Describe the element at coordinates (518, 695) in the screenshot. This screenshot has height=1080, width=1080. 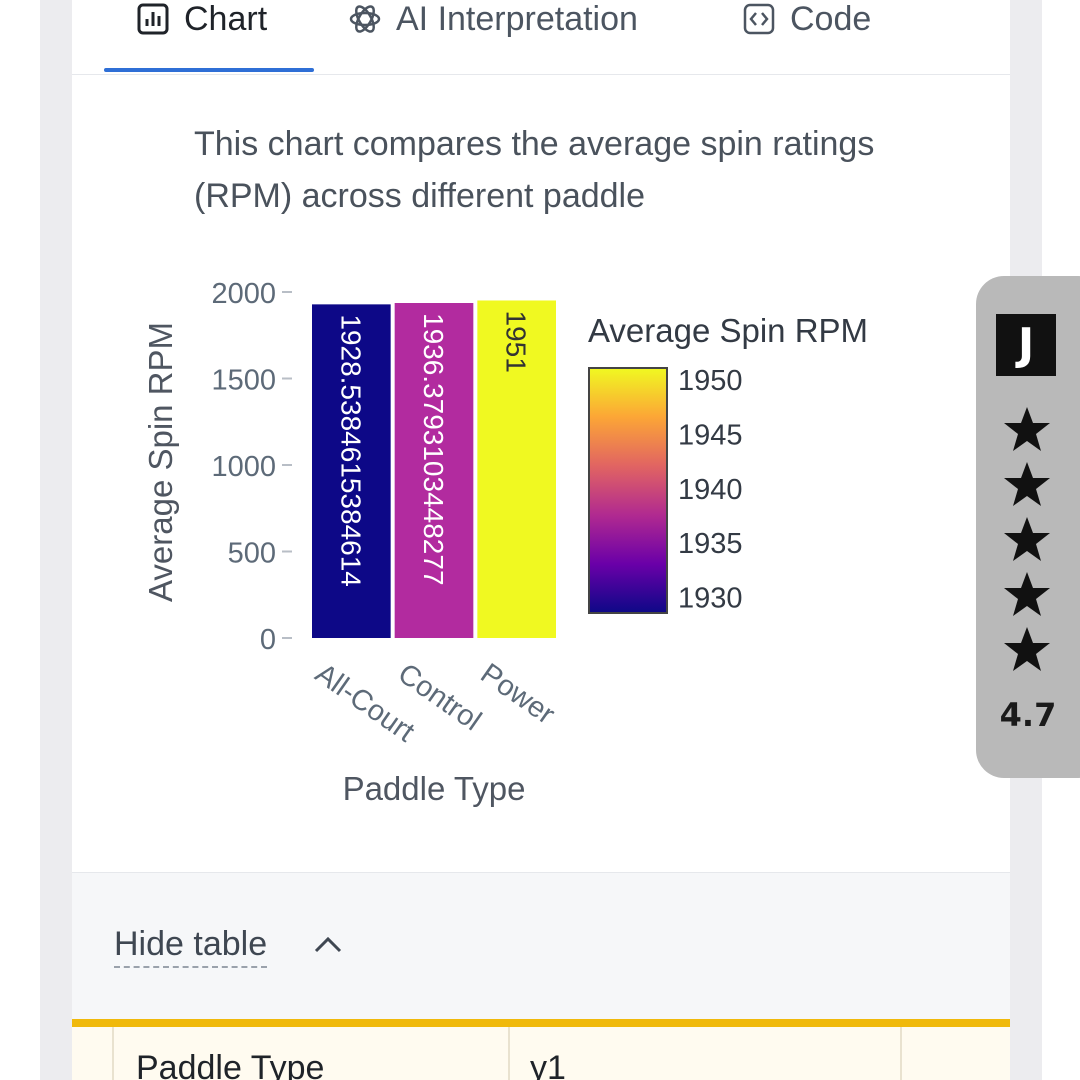
I see `x-tick-label: Power` at that location.